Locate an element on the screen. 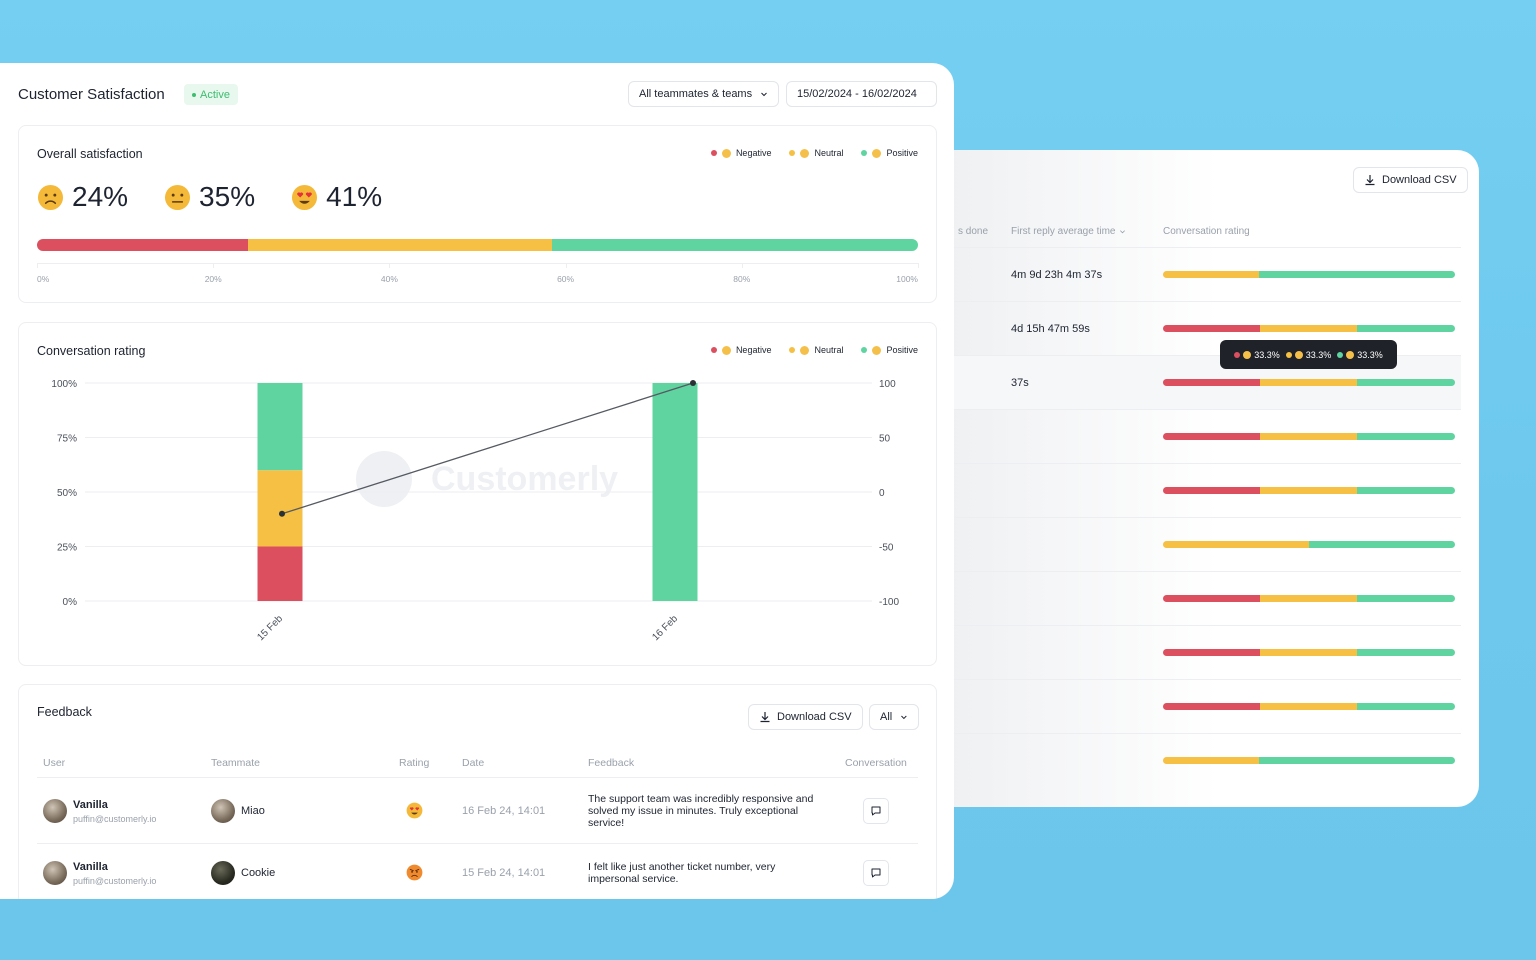 This screenshot has height=960, width=1536. y-axis-left-tick: 50% is located at coordinates (67, 493).